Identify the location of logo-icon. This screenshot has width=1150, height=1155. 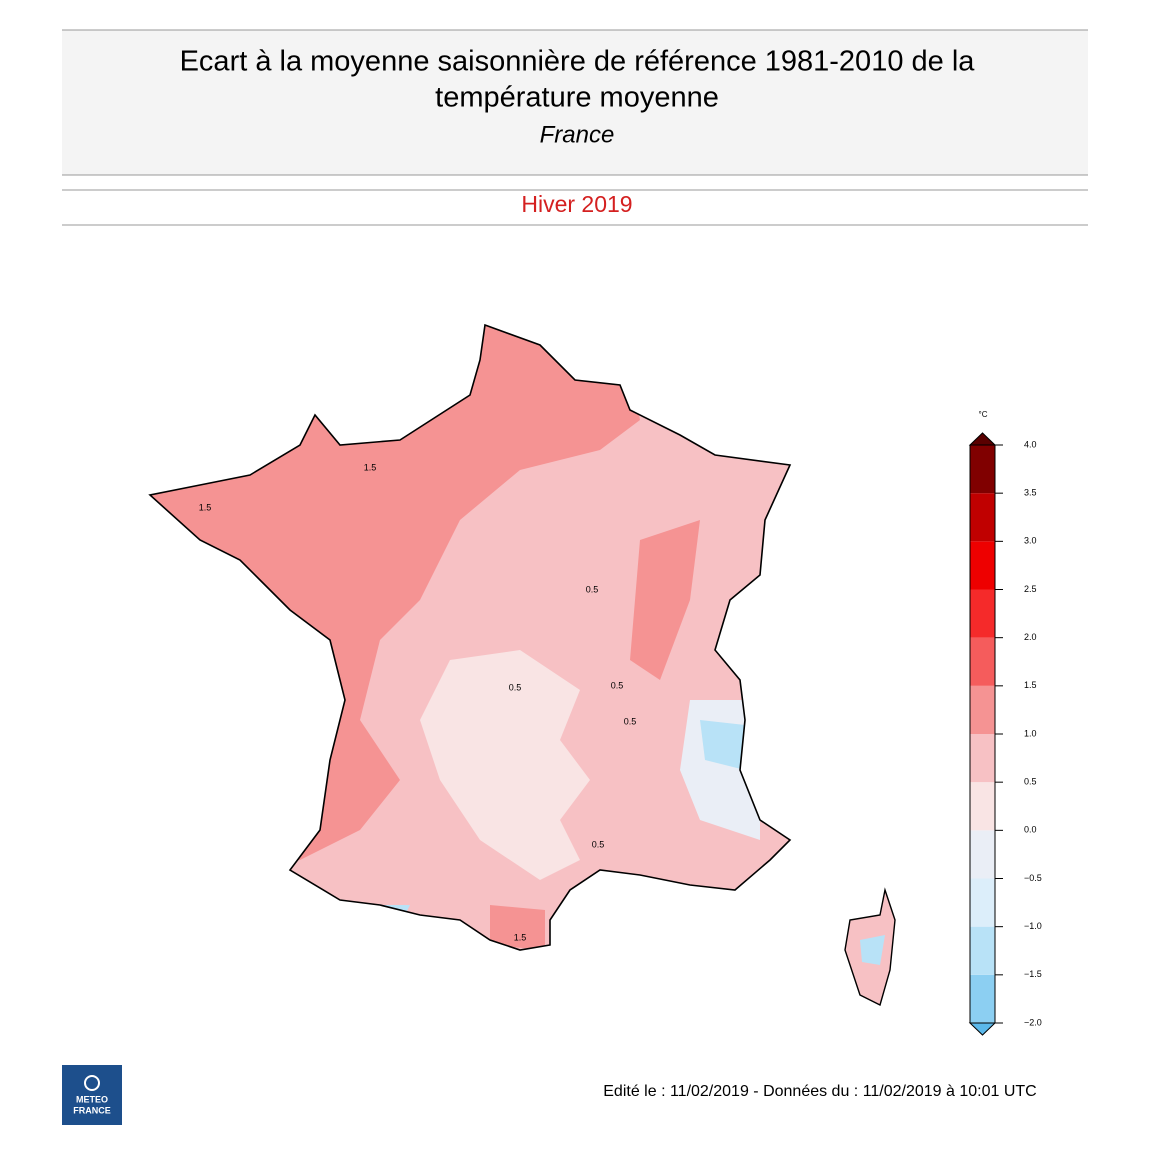
(92, 1083).